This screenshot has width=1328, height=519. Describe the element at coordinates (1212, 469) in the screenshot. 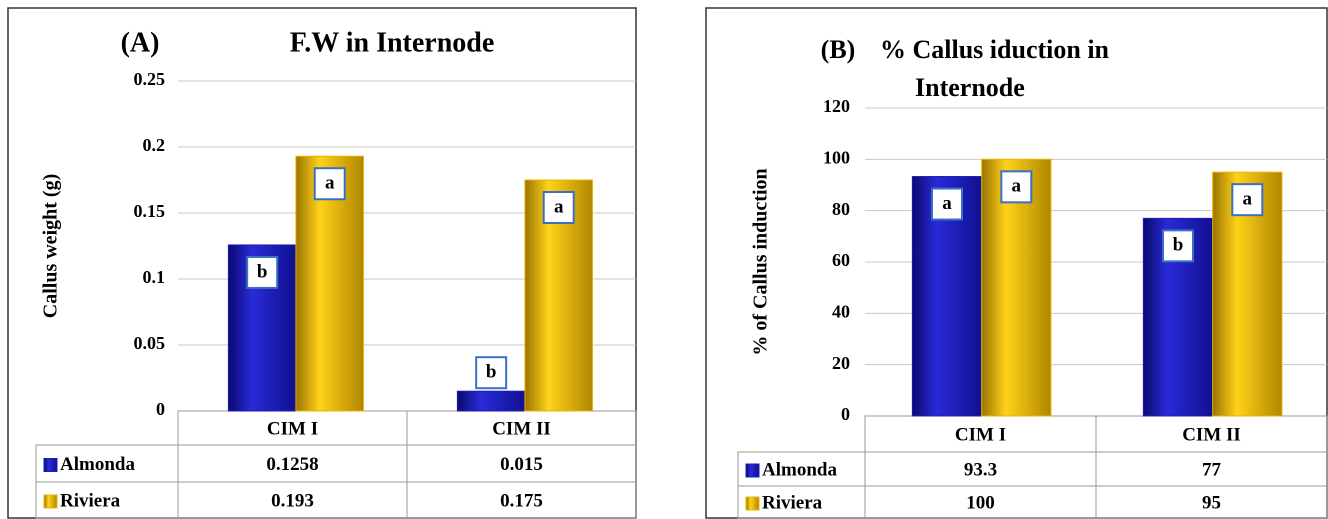

I see `table-value: 77` at that location.